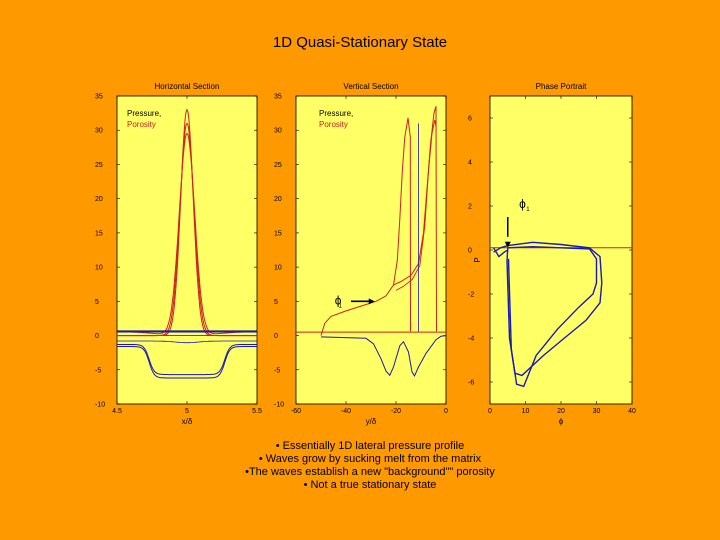  I want to click on y-tick-label: 6, so click(470, 119).